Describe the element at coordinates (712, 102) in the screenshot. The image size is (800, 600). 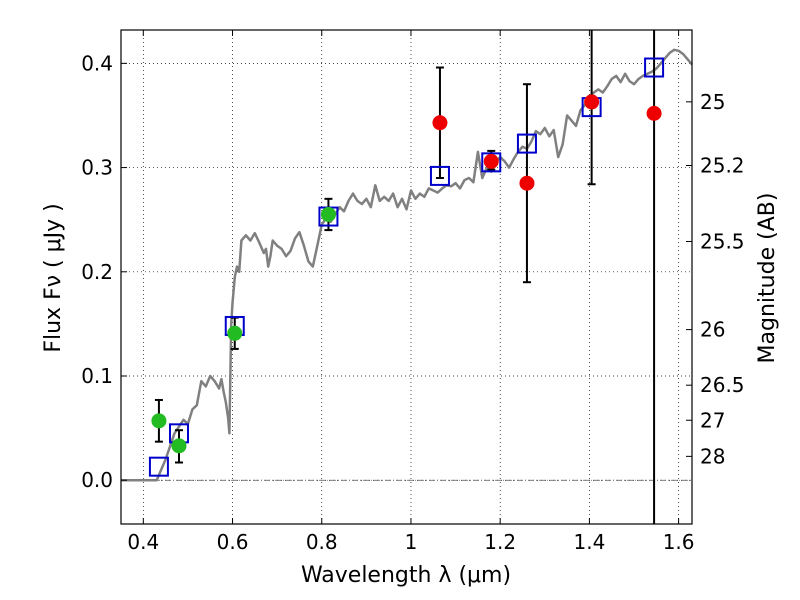
I see `y2-tick-label: 25` at that location.